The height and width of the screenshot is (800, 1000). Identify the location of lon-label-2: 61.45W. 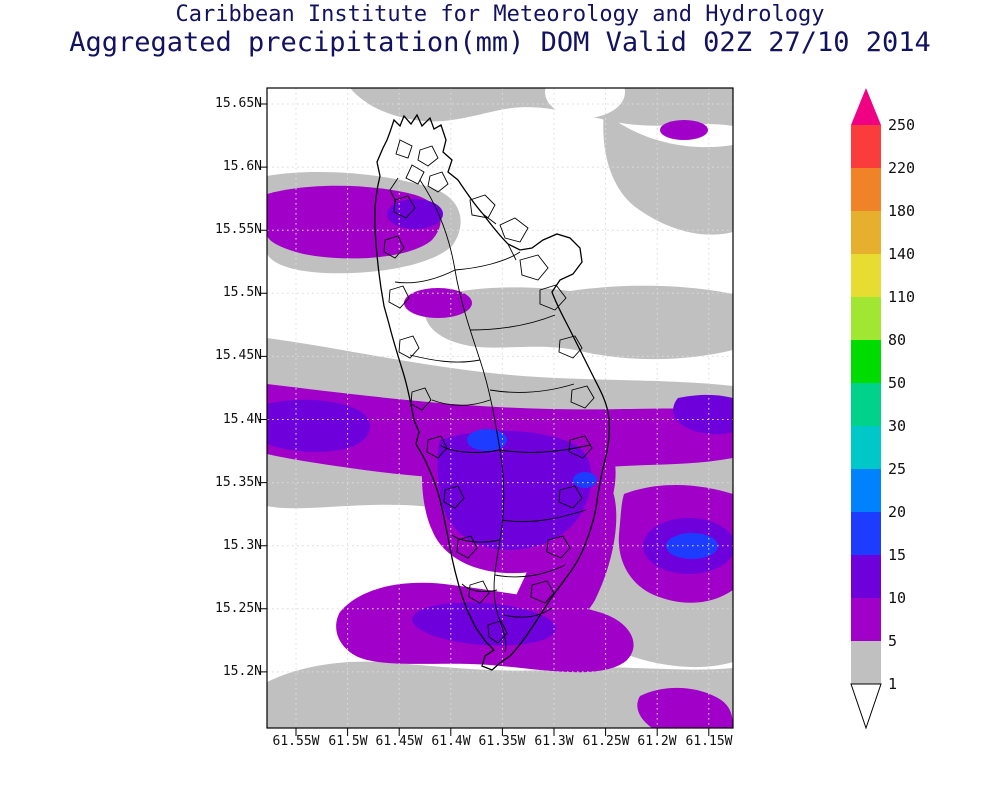
(399, 741).